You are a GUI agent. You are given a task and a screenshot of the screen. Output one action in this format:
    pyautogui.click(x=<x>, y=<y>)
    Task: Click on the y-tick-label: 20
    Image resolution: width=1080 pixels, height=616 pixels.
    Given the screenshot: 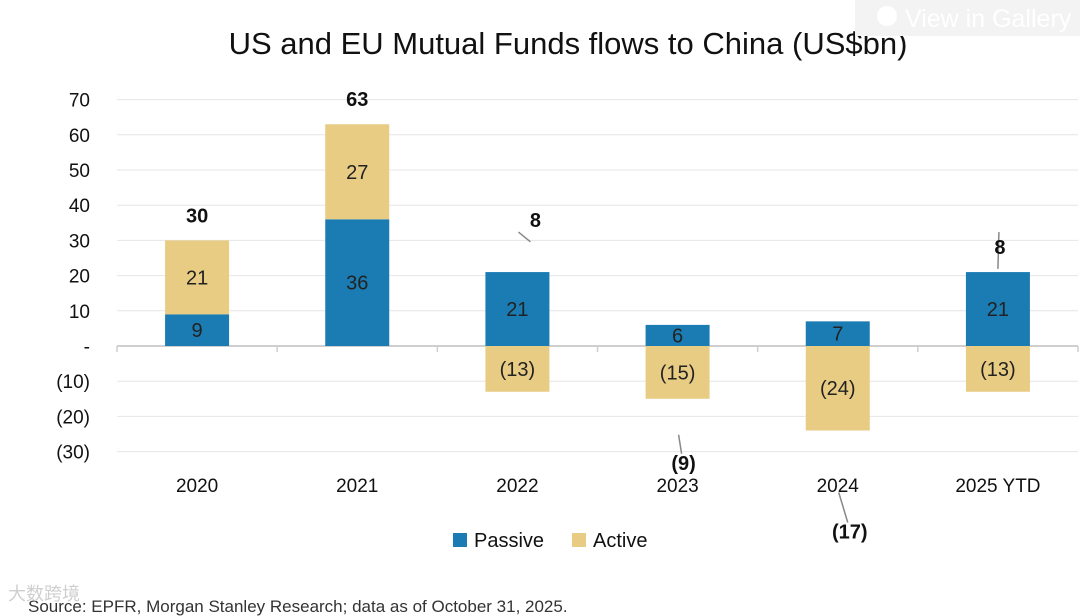 What is the action you would take?
    pyautogui.click(x=79, y=277)
    